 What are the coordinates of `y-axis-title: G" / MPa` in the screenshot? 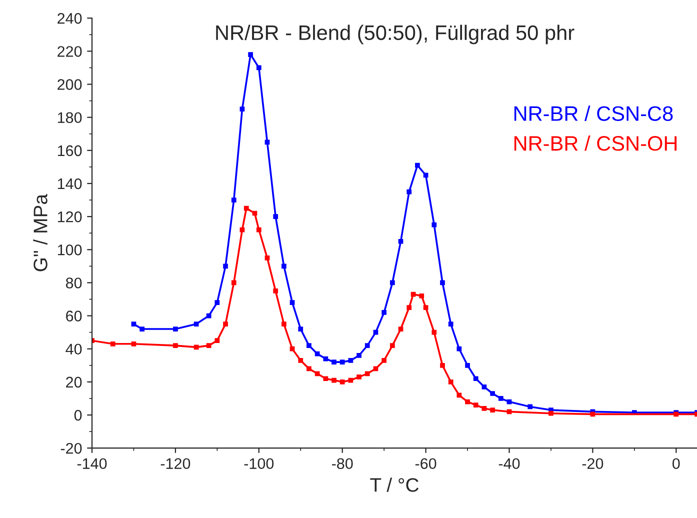 It's located at (40, 233).